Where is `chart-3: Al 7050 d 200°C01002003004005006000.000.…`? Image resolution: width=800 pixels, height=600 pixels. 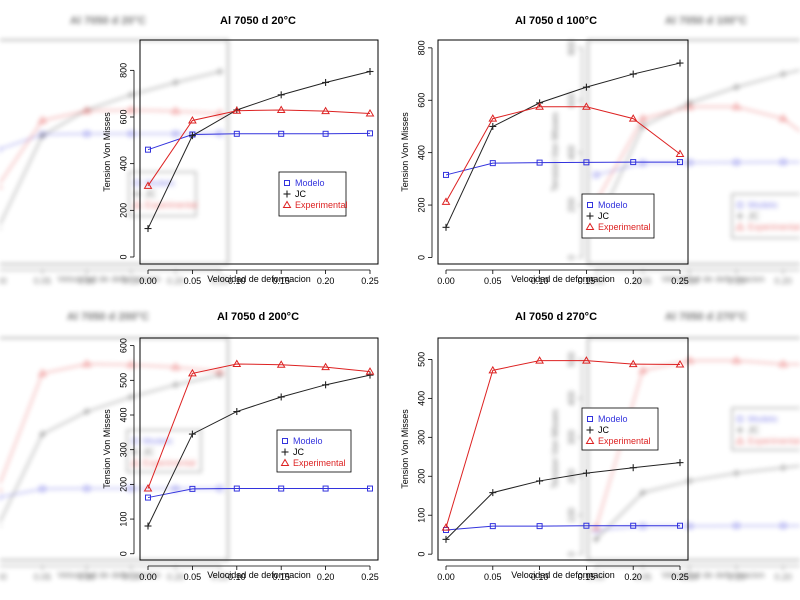 chart-3: Al 7050 d 200°C01002003004005006000.000.… is located at coordinates (114, 446).